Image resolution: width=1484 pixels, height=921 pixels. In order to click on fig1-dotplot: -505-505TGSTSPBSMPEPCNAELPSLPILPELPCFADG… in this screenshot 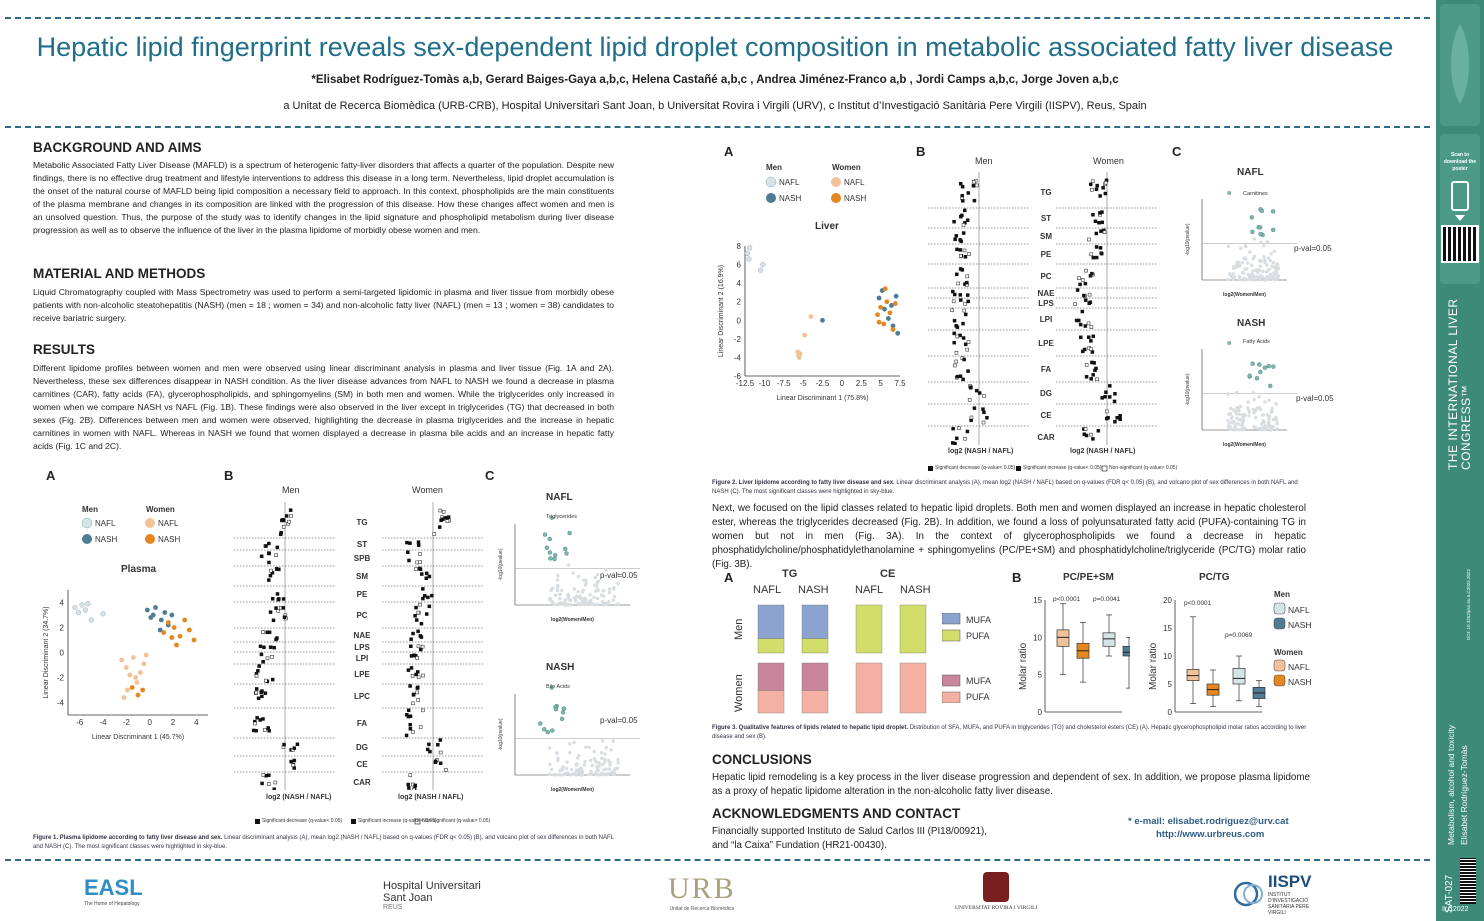, I will do `click(359, 646)`.